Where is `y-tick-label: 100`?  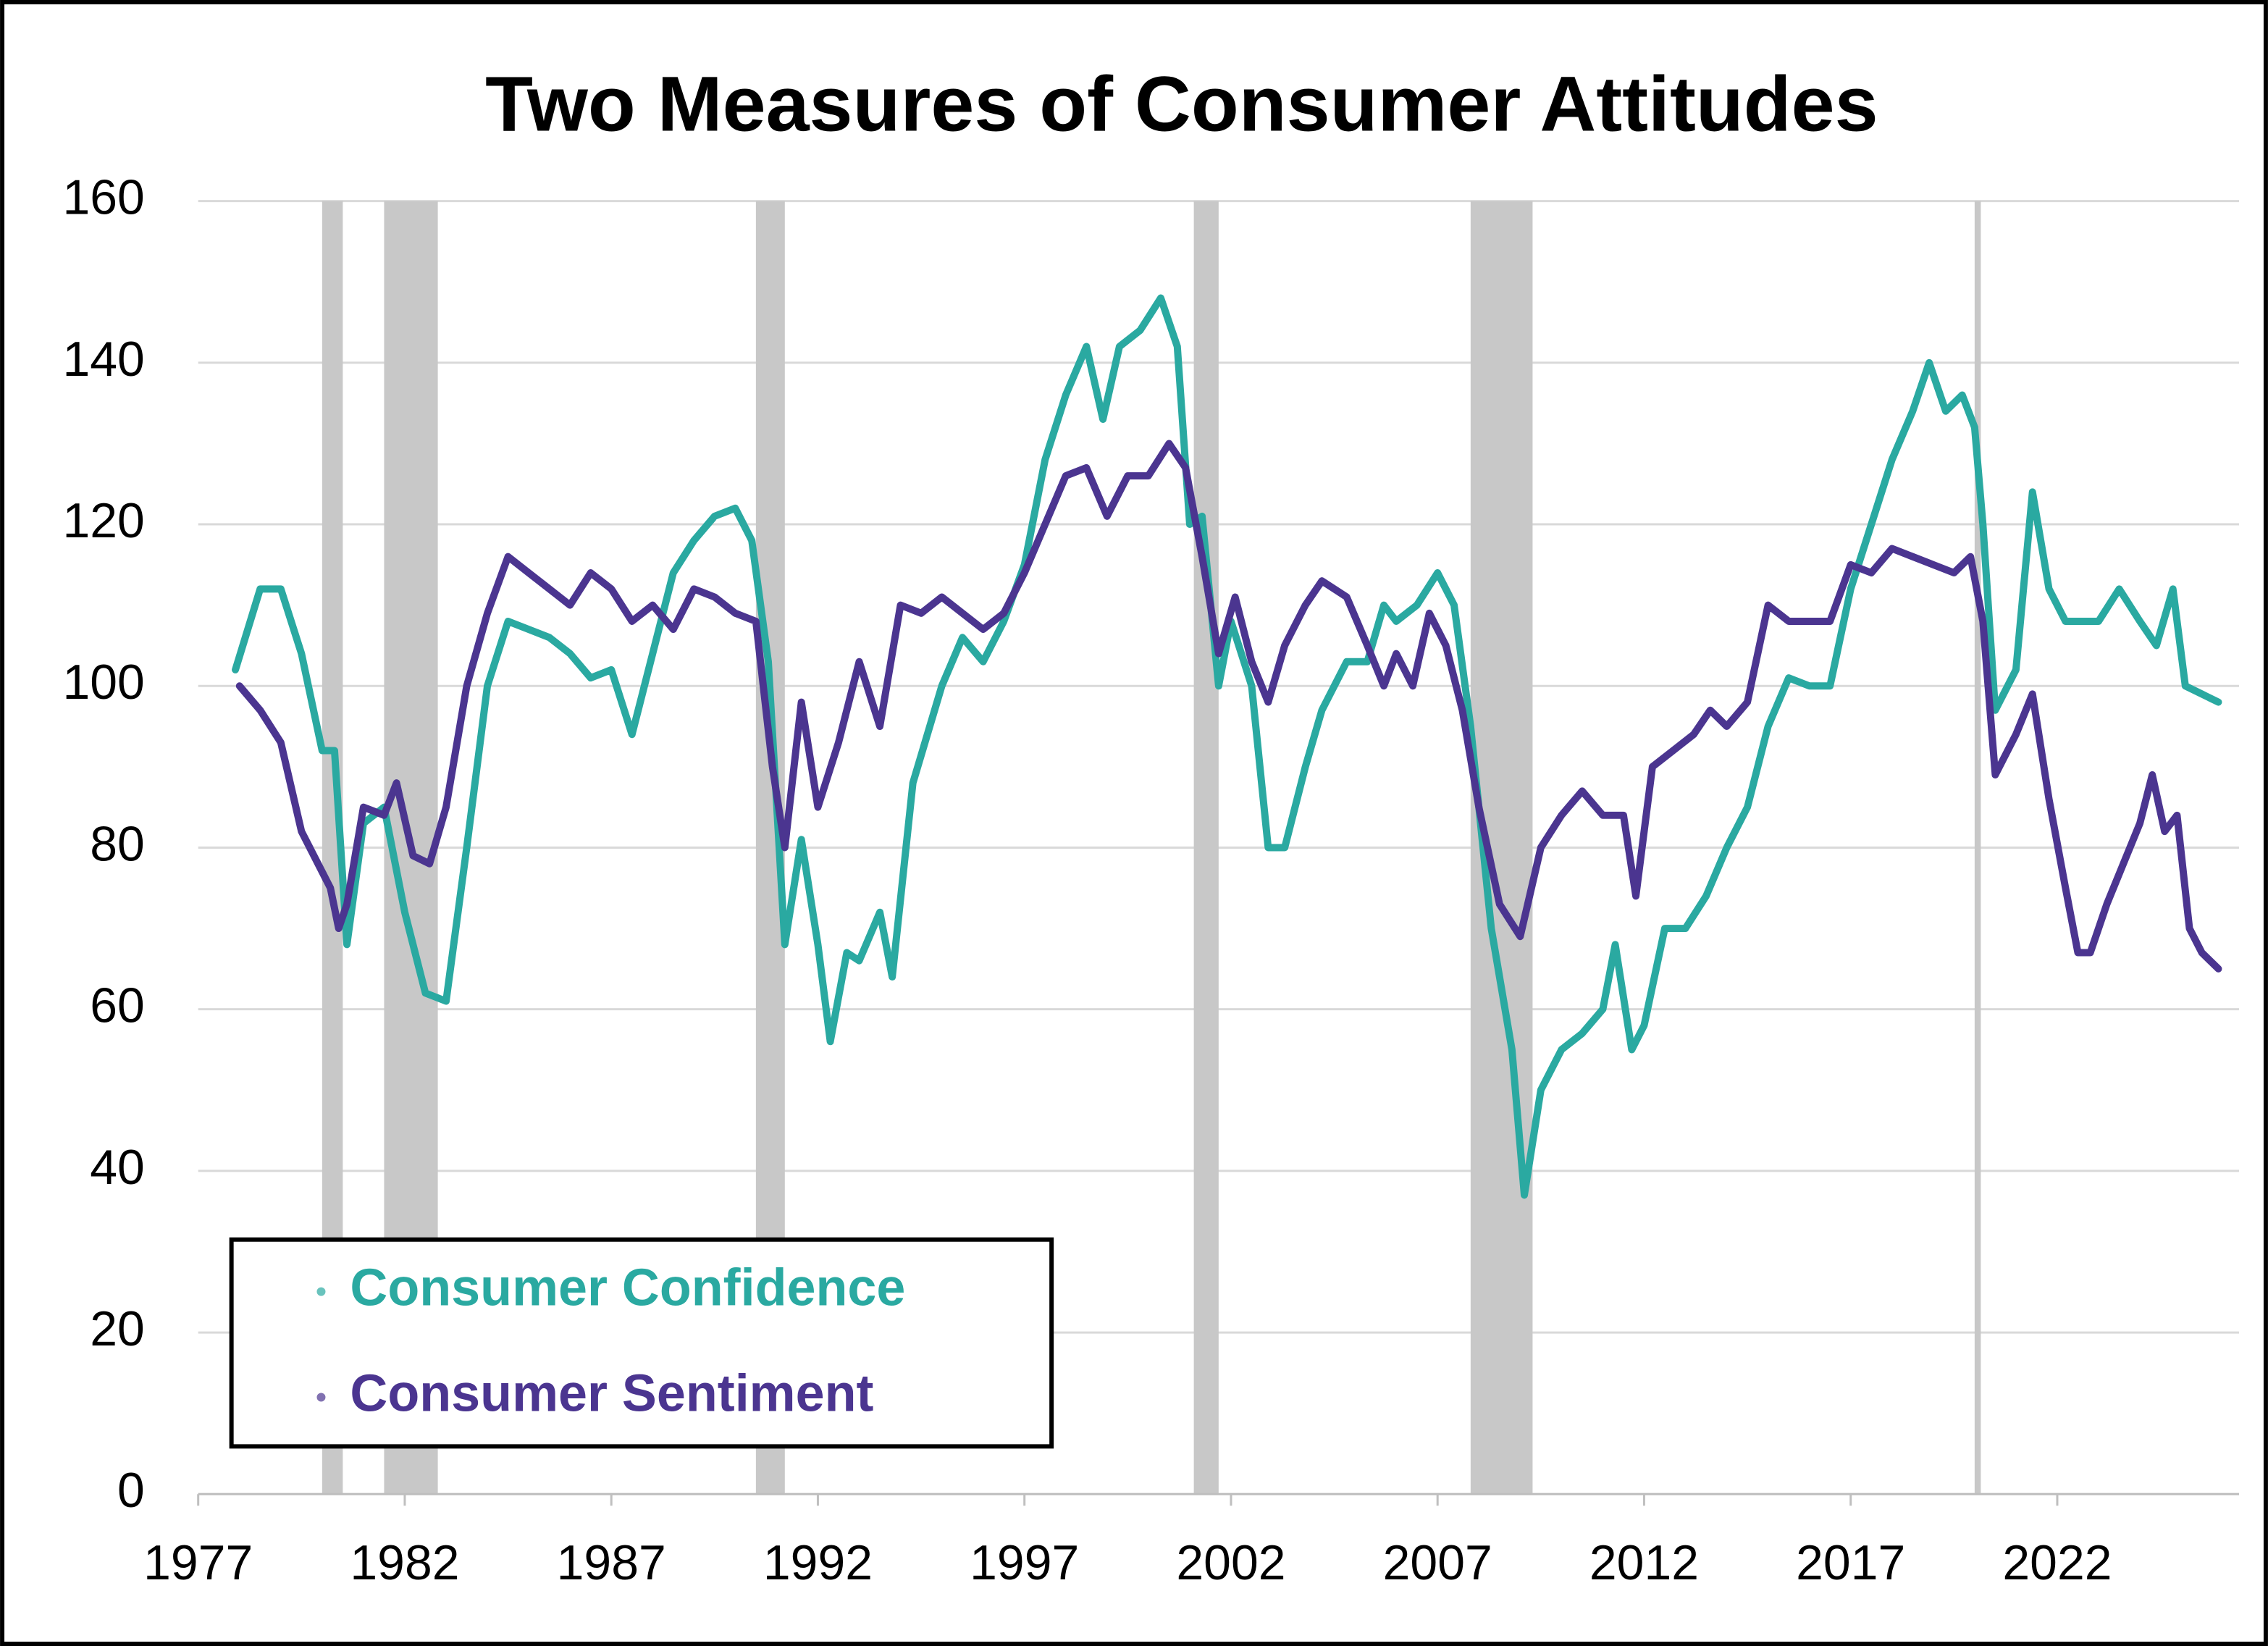 y-tick-label: 100 is located at coordinates (103, 682).